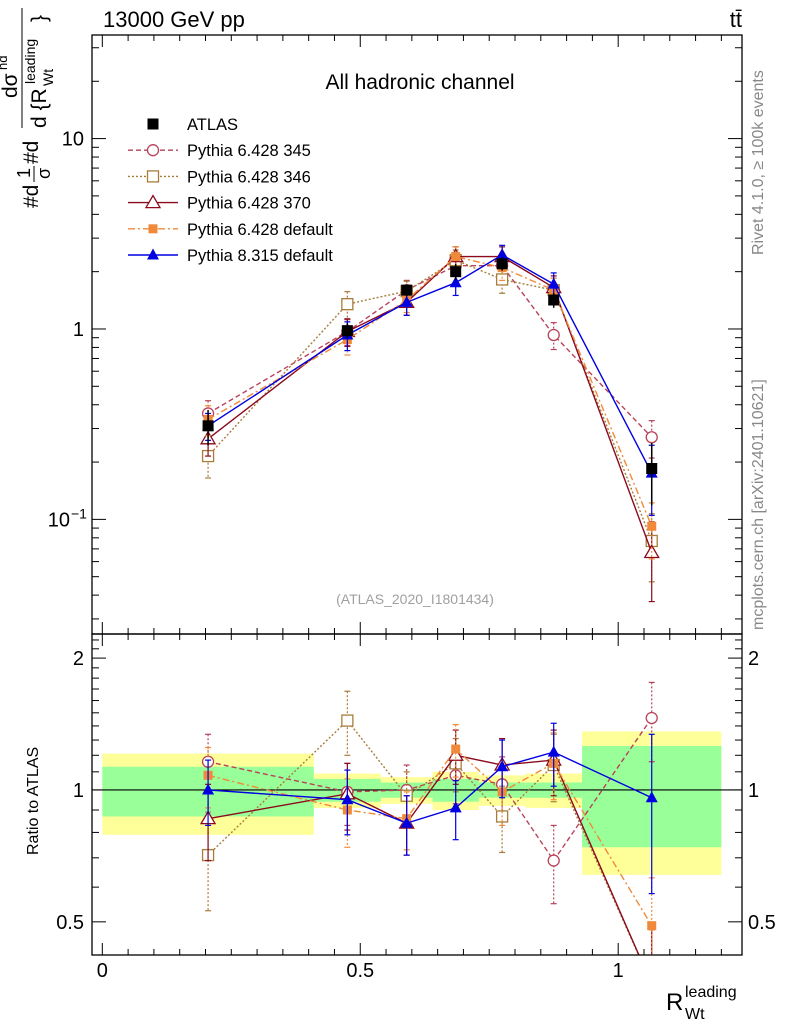 Image resolution: width=786 pixels, height=1024 pixels. What do you see at coordinates (102, 971) in the screenshot?
I see `x-tick-label: 0` at bounding box center [102, 971].